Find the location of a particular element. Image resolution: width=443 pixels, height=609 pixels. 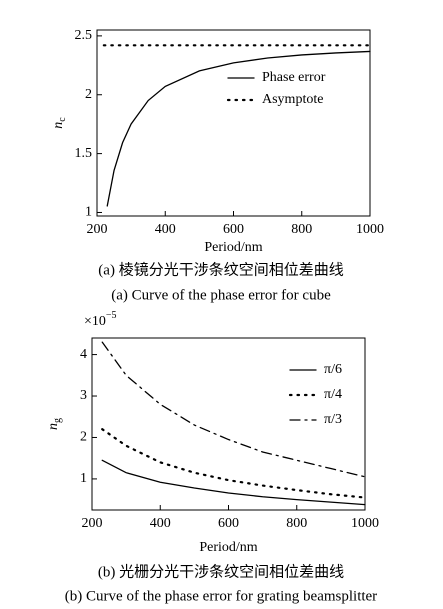

y-tick-label: 1.5 is located at coordinates (84, 153).